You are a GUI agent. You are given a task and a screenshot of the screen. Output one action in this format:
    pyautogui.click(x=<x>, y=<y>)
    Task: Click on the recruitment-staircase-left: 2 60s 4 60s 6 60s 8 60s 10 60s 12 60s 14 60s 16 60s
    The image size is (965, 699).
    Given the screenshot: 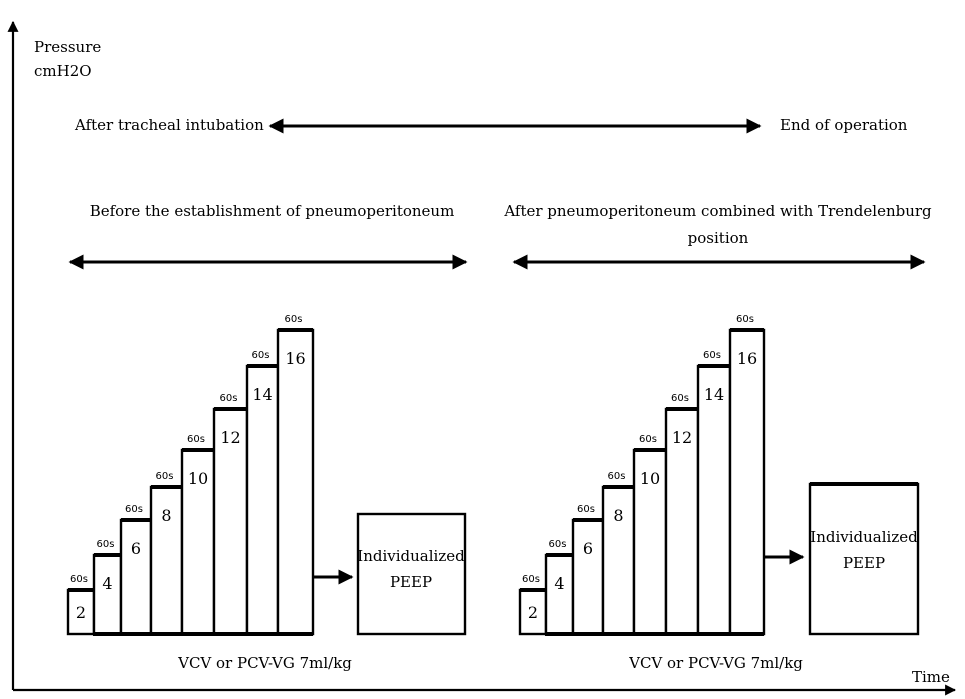 What is the action you would take?
    pyautogui.click(x=190, y=475)
    